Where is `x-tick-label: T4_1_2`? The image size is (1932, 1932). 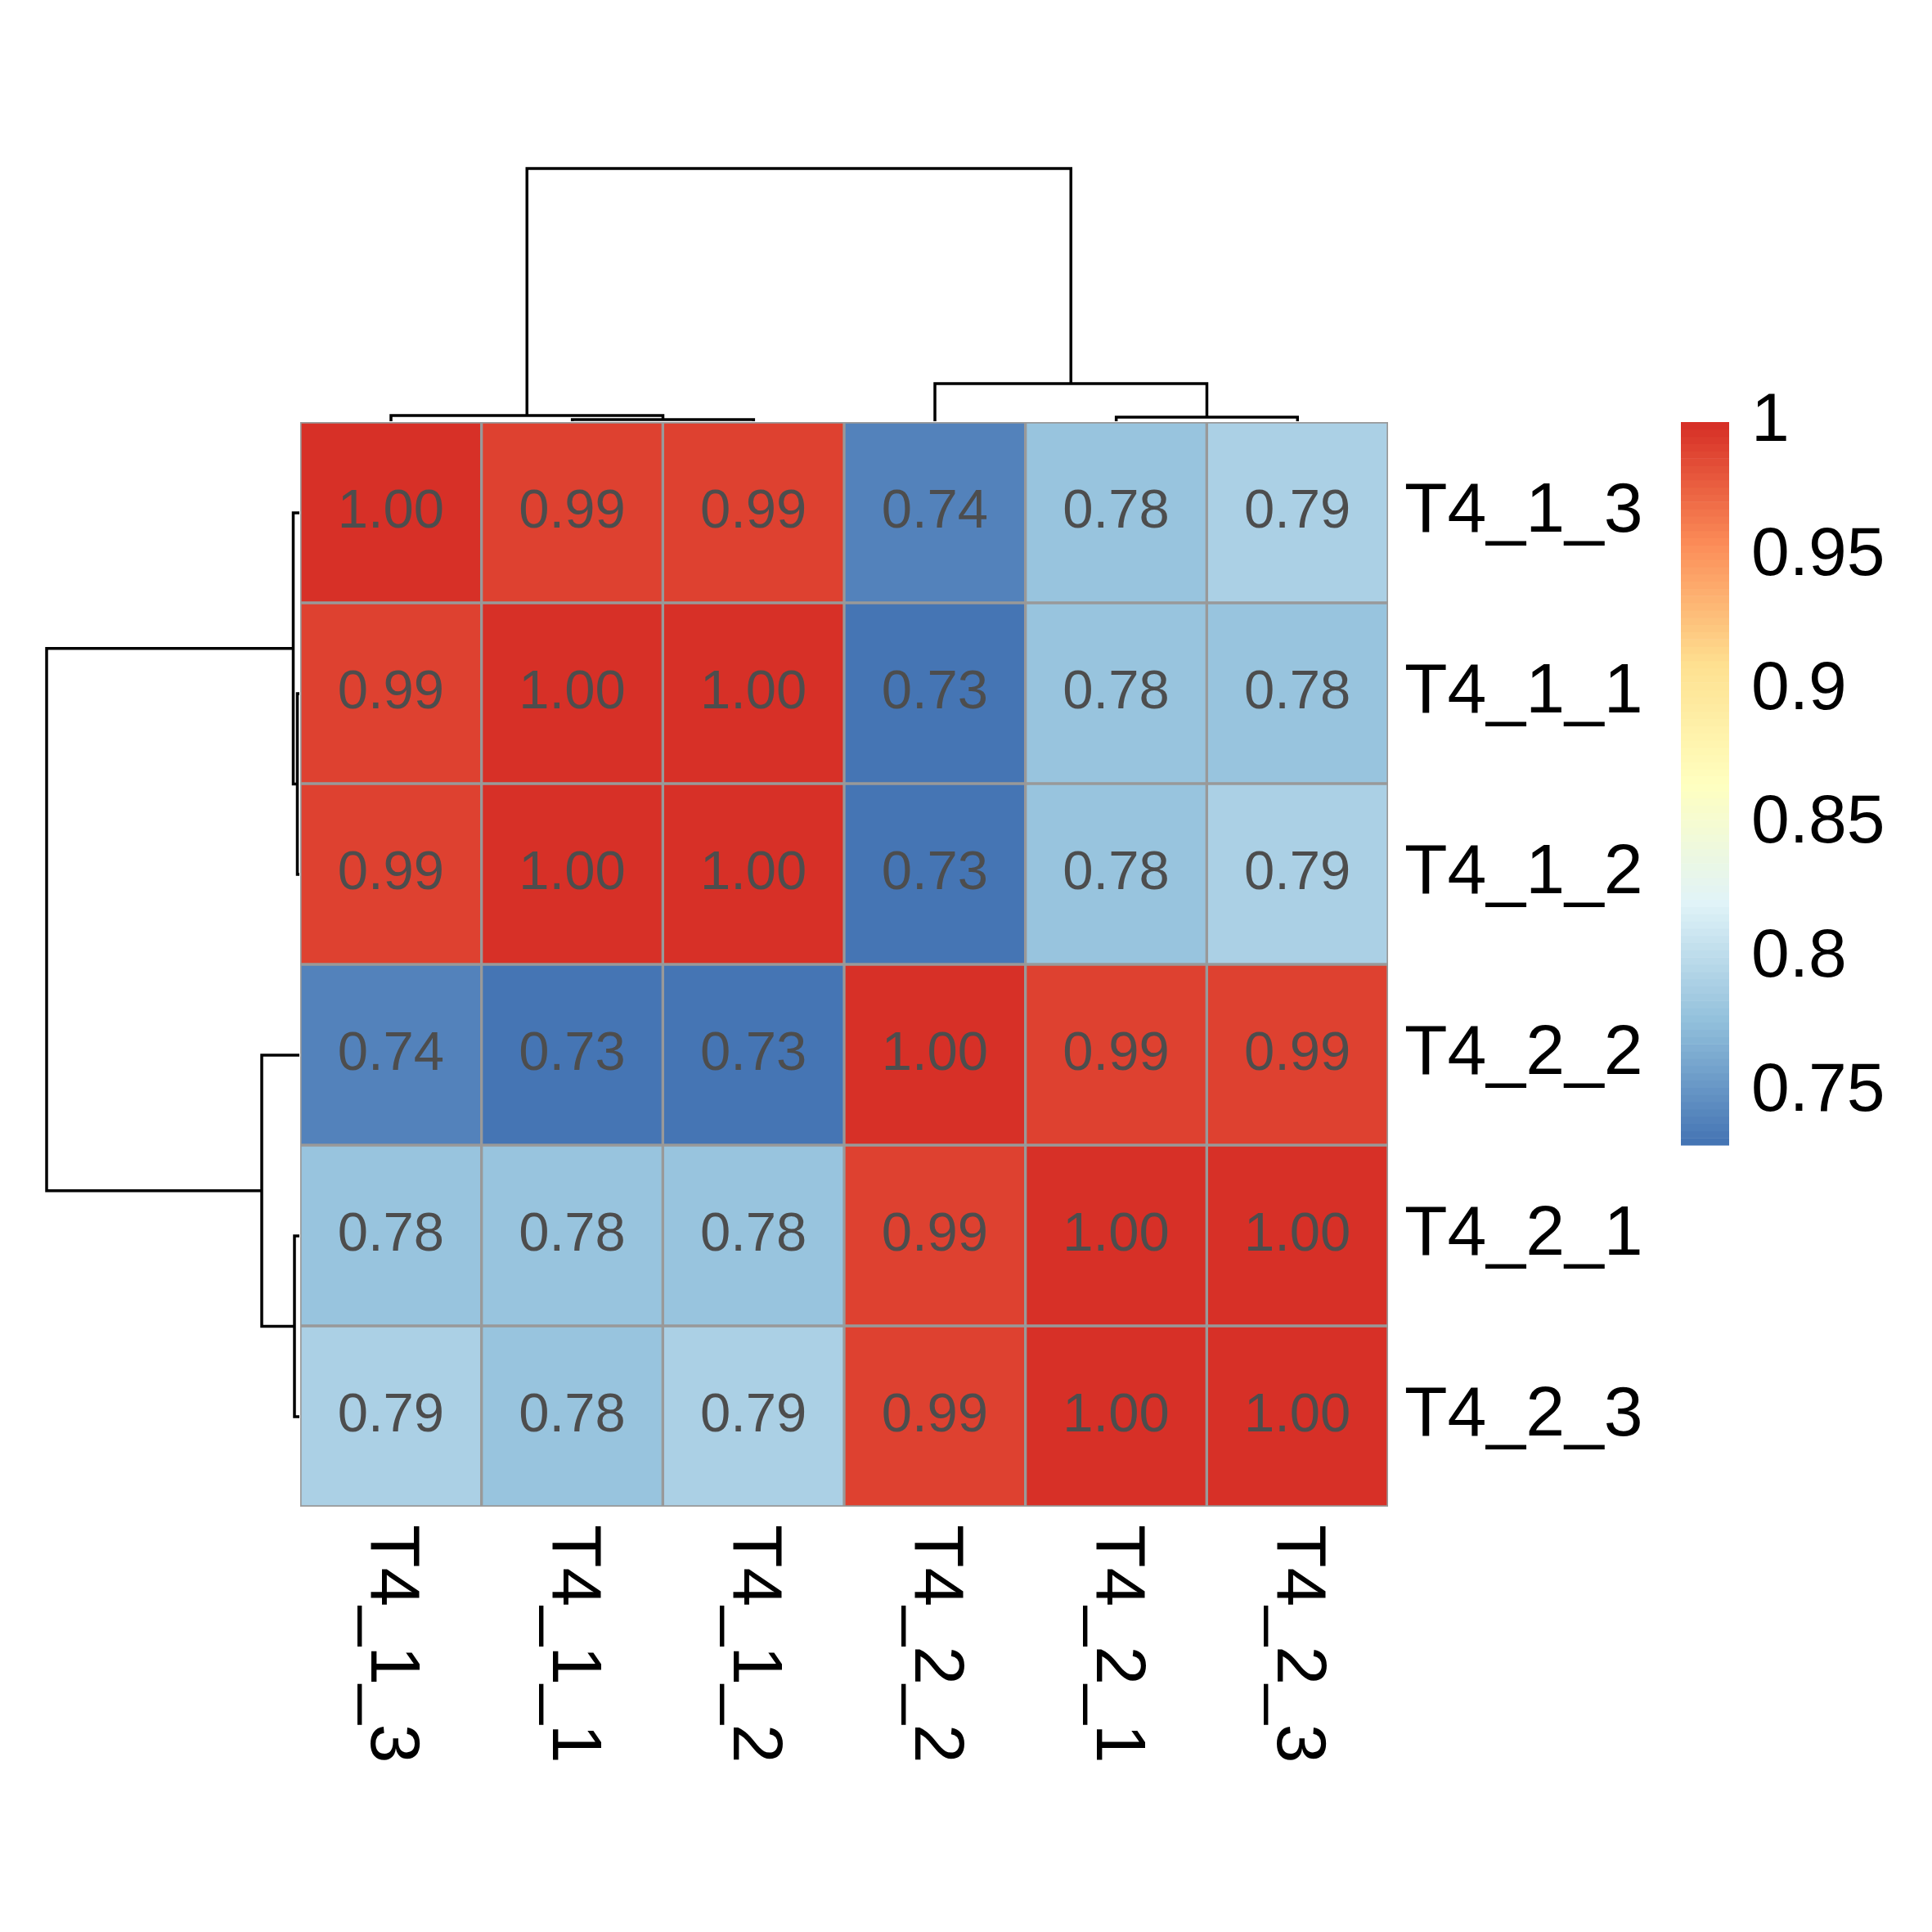
x-tick-label: T4_1_2 is located at coordinates (759, 1644).